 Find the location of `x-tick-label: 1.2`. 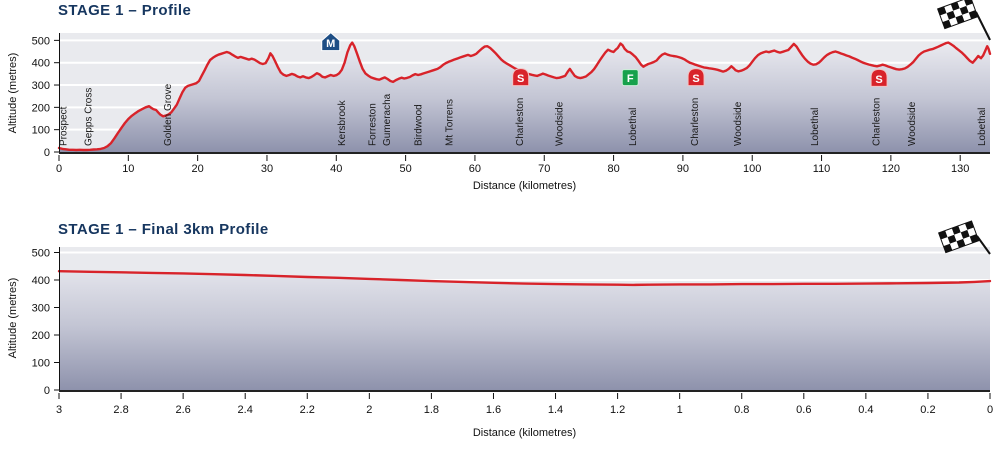

x-tick-label: 1.2 is located at coordinates (617, 410).